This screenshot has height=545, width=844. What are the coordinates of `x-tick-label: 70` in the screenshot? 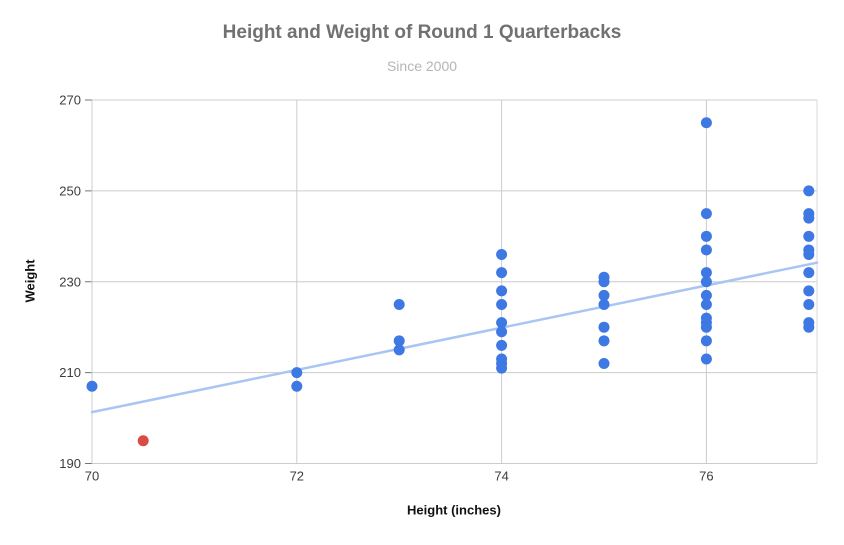 It's located at (92, 476).